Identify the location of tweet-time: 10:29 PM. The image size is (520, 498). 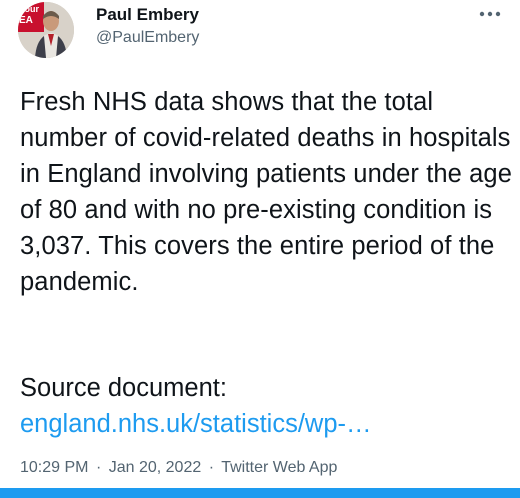
(54, 467).